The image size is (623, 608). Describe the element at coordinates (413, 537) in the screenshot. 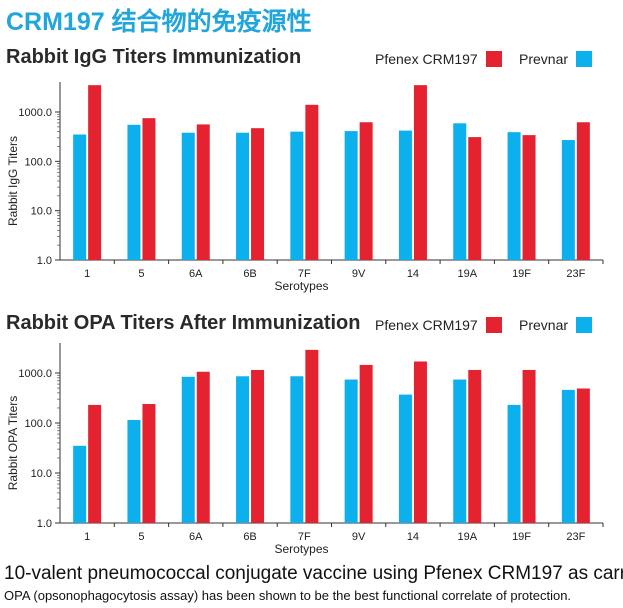

I see `chart-2-xtick-label: 14` at that location.